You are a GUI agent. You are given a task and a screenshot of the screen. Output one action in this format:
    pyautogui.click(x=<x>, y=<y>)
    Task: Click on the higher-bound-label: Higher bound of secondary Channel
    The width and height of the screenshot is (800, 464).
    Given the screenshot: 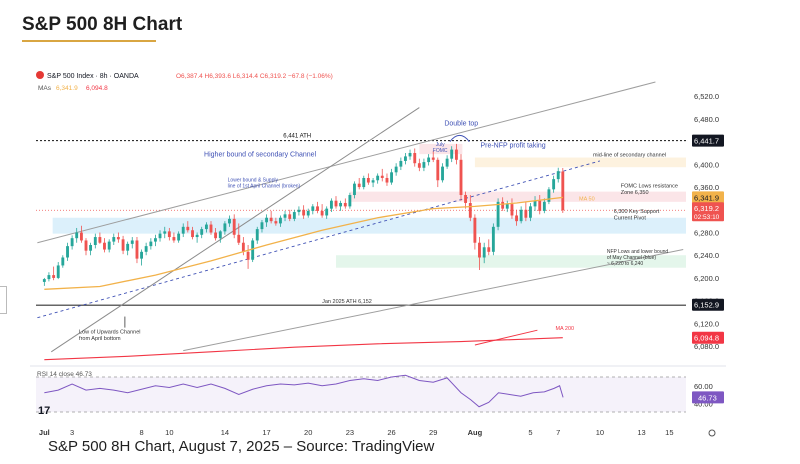 What is the action you would take?
    pyautogui.click(x=260, y=154)
    